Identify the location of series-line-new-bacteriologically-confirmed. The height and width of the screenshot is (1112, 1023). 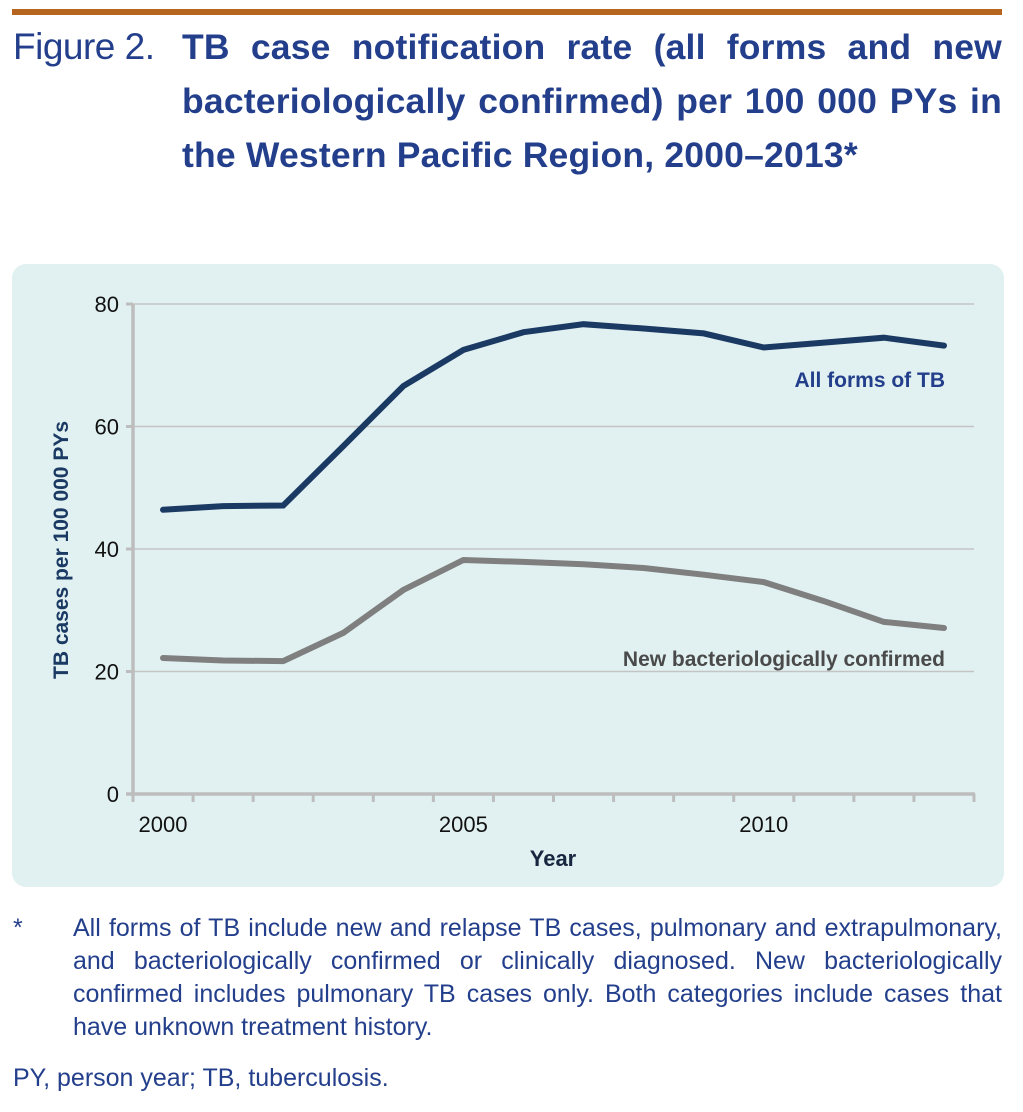
(553, 610).